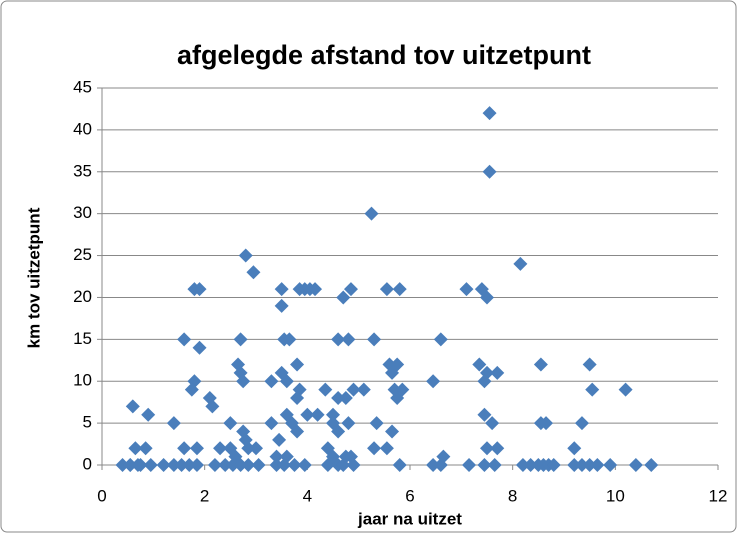 The height and width of the screenshot is (538, 755). I want to click on y-tick-label: 45, so click(82, 86).